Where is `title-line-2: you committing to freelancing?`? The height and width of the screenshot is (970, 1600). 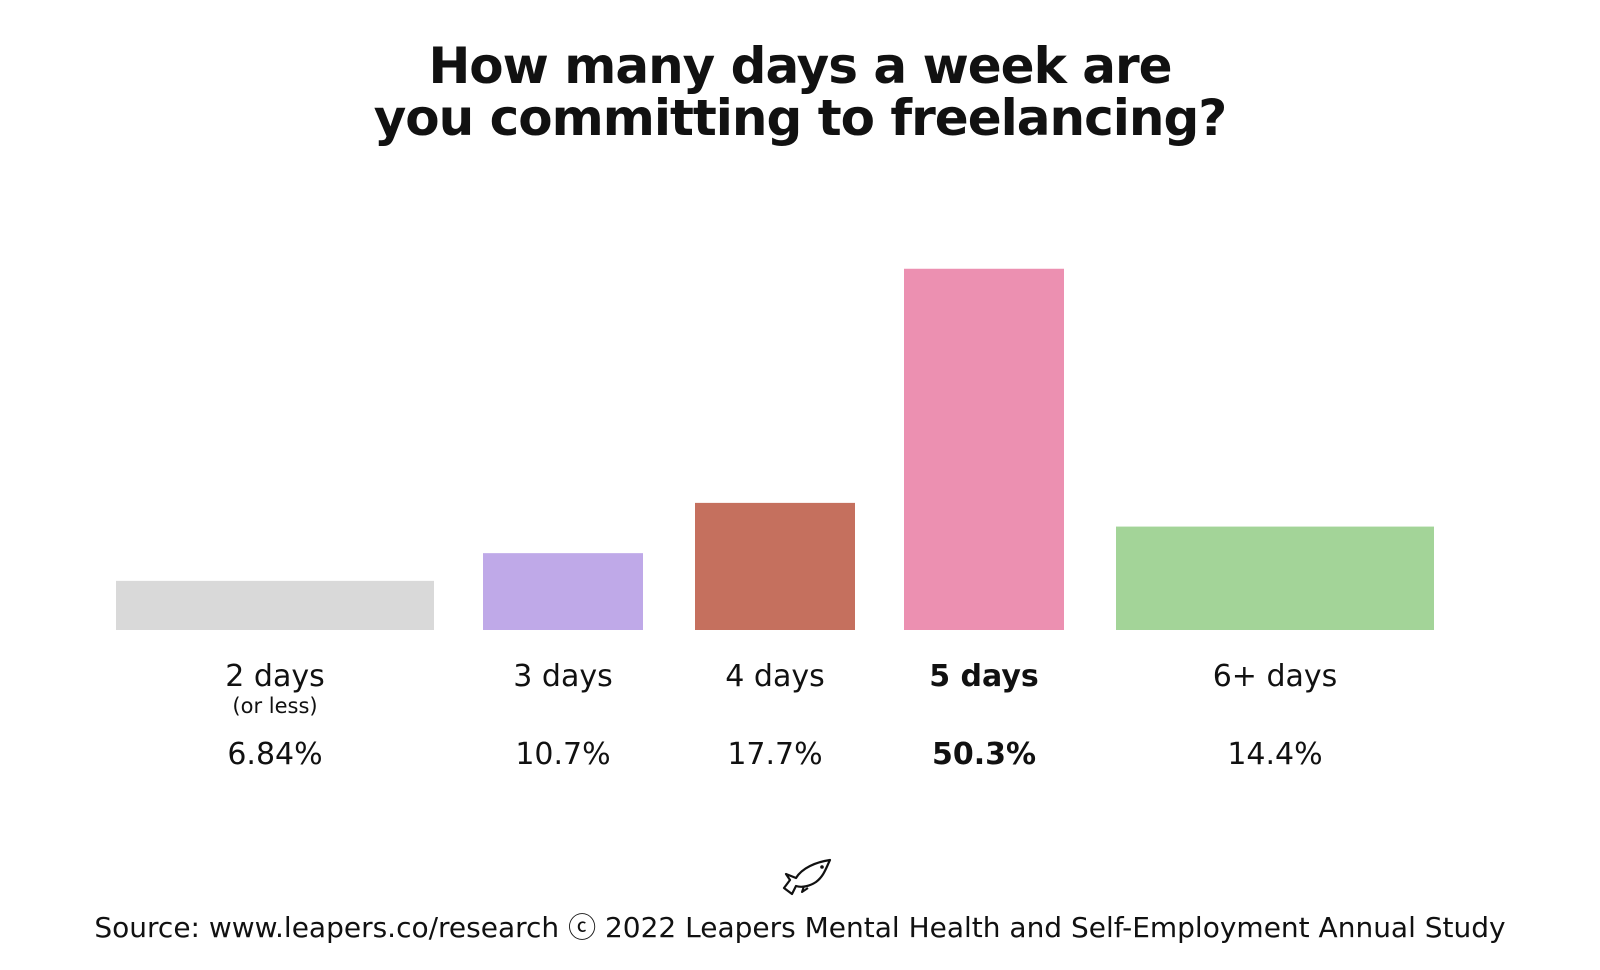 title-line-2: you committing to freelancing? is located at coordinates (800, 118).